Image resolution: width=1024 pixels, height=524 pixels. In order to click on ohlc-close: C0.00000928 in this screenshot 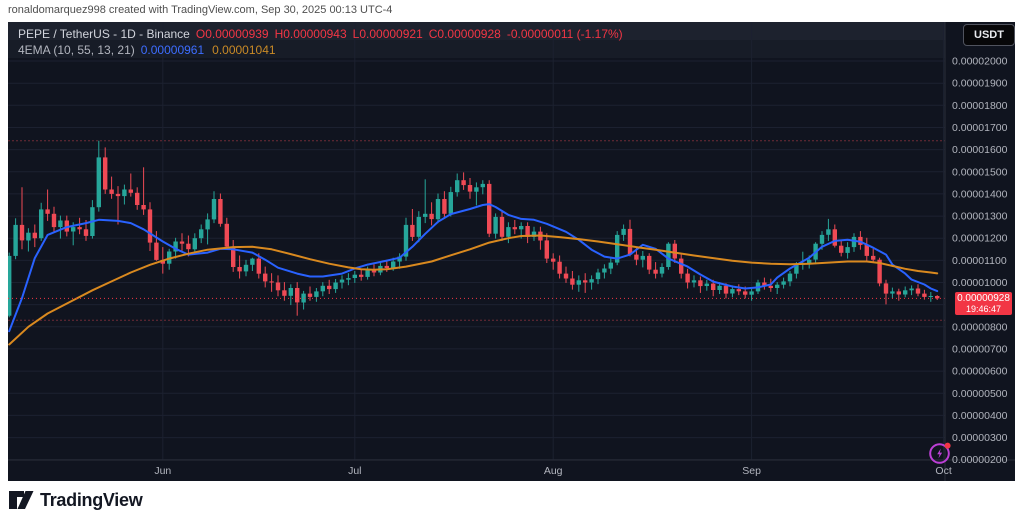, I will do `click(464, 34)`.